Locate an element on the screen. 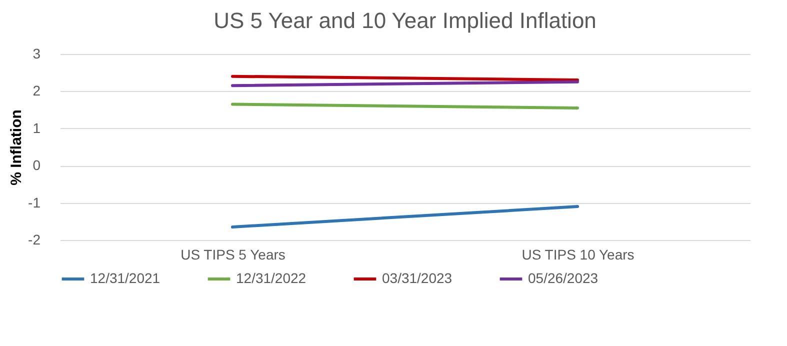 This screenshot has height=346, width=787. legend-label: 12/31/2021 is located at coordinates (125, 278).